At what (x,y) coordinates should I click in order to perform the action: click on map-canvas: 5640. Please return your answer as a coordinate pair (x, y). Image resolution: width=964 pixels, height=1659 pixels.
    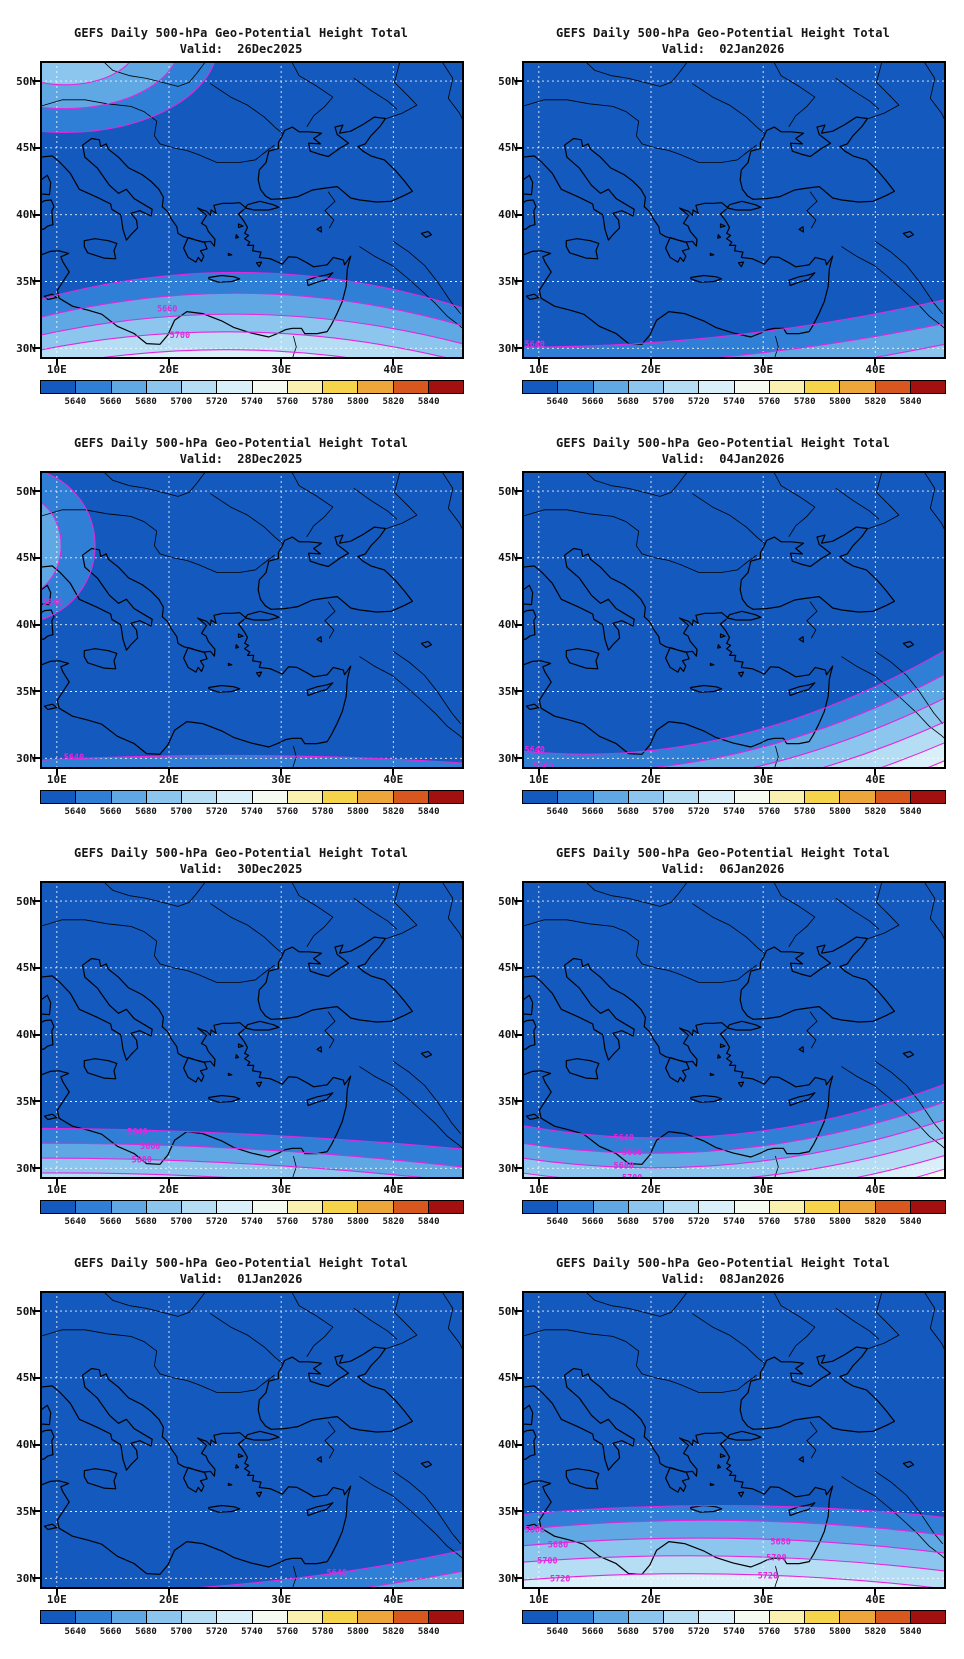
    Looking at the image, I should click on (252, 1440).